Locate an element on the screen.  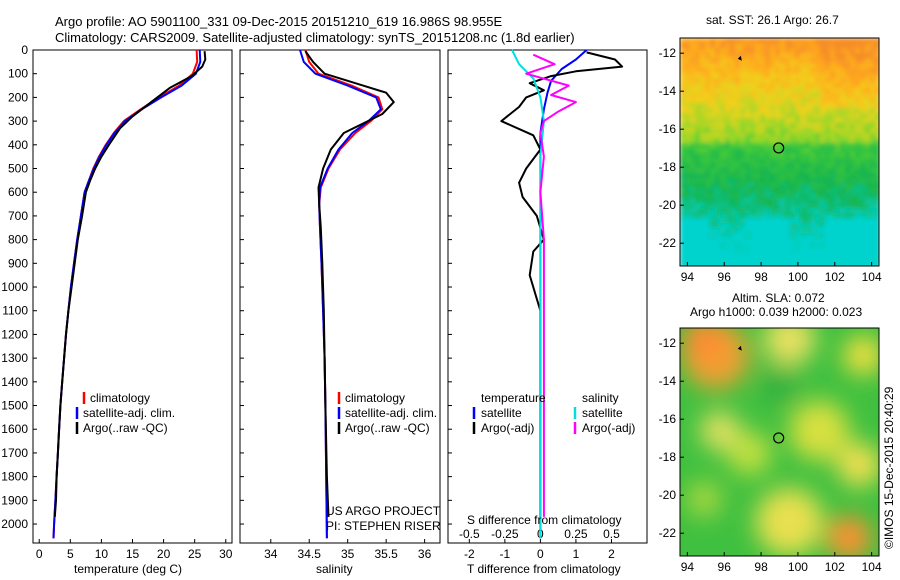
x-tick-label: 0 is located at coordinates (540, 554).